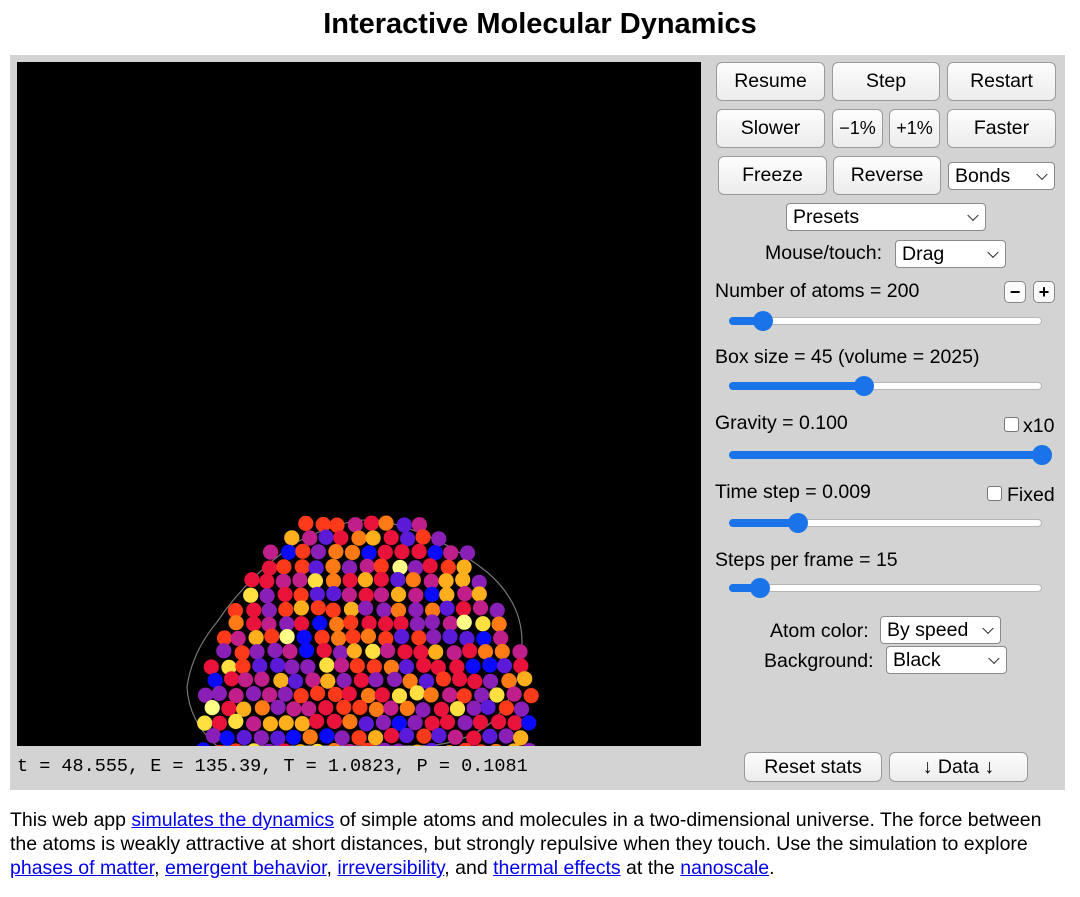  Describe the element at coordinates (885, 588) in the screenshot. I see `steps-per-frame-slider` at that location.